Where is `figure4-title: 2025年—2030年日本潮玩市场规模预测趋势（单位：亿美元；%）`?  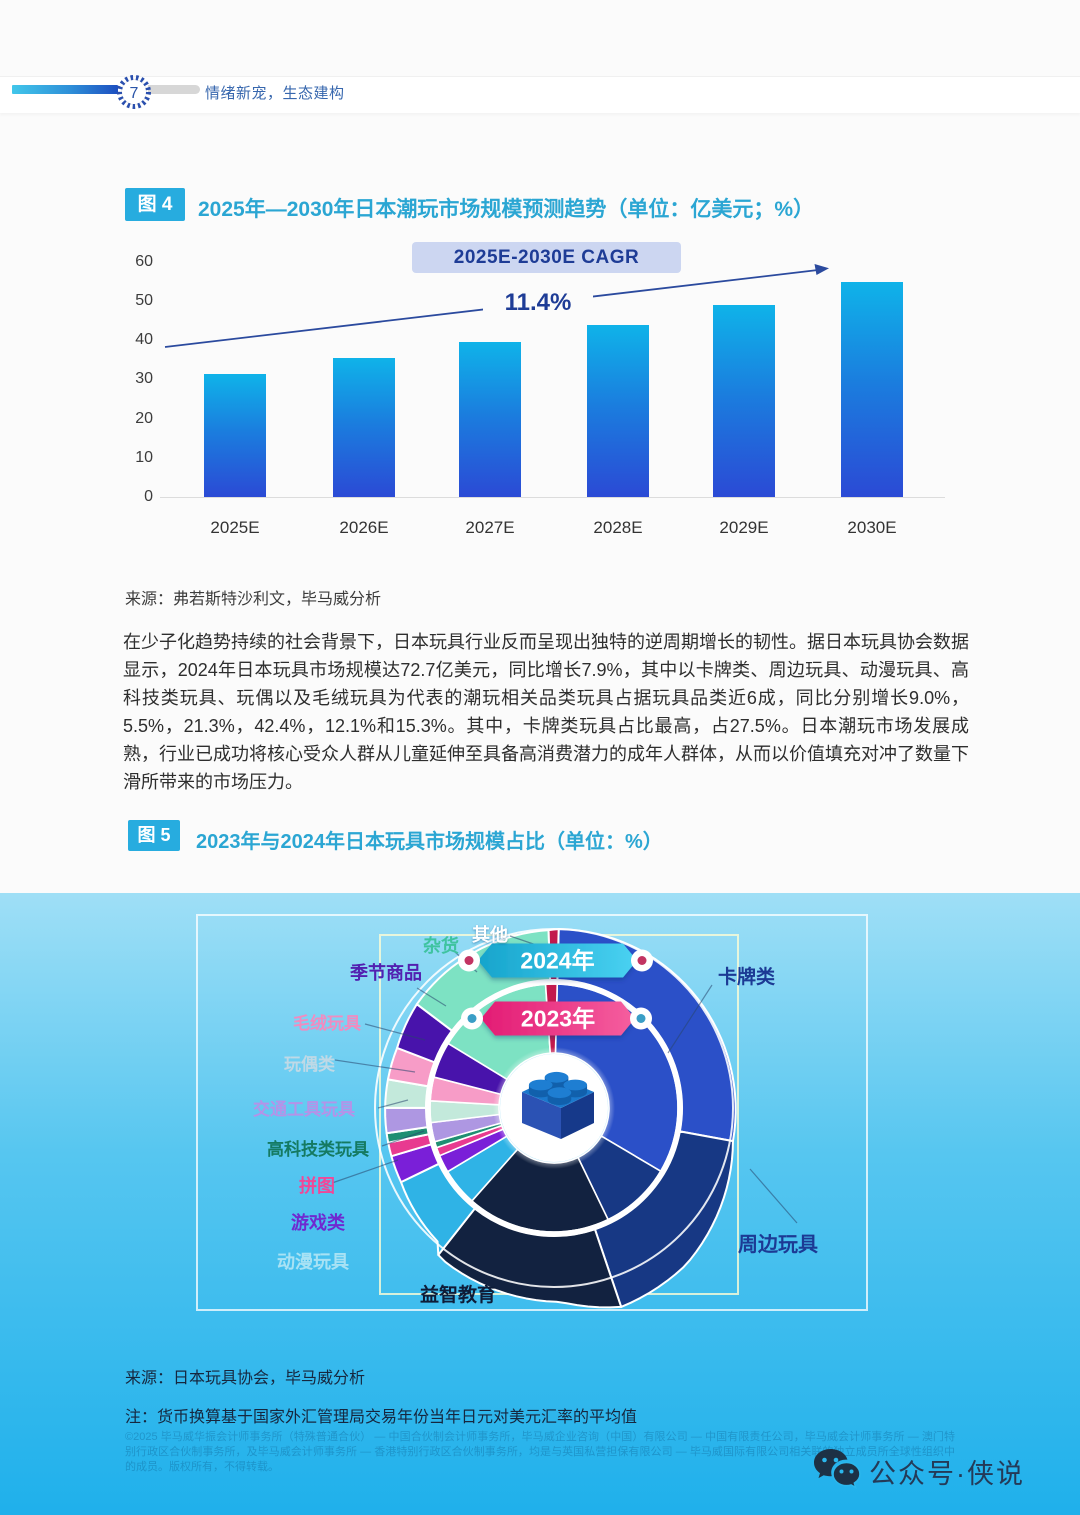 figure4-title: 2025年—2030年日本潮玩市场规模预测趋势（单位：亿美元；%） is located at coordinates (506, 209).